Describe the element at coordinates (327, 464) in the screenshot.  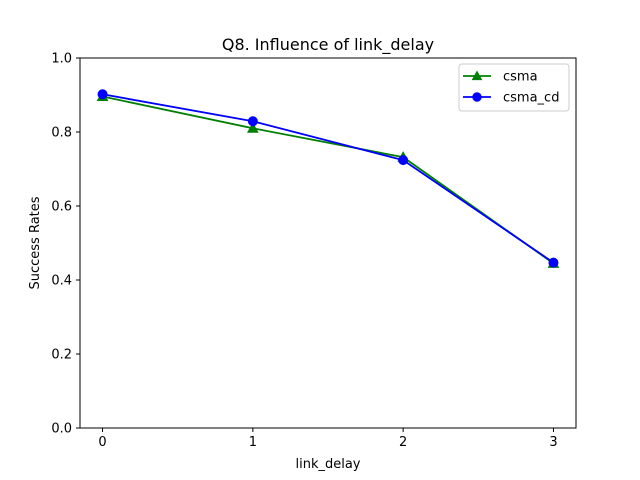
I see `x-axis-label: link_delay` at that location.